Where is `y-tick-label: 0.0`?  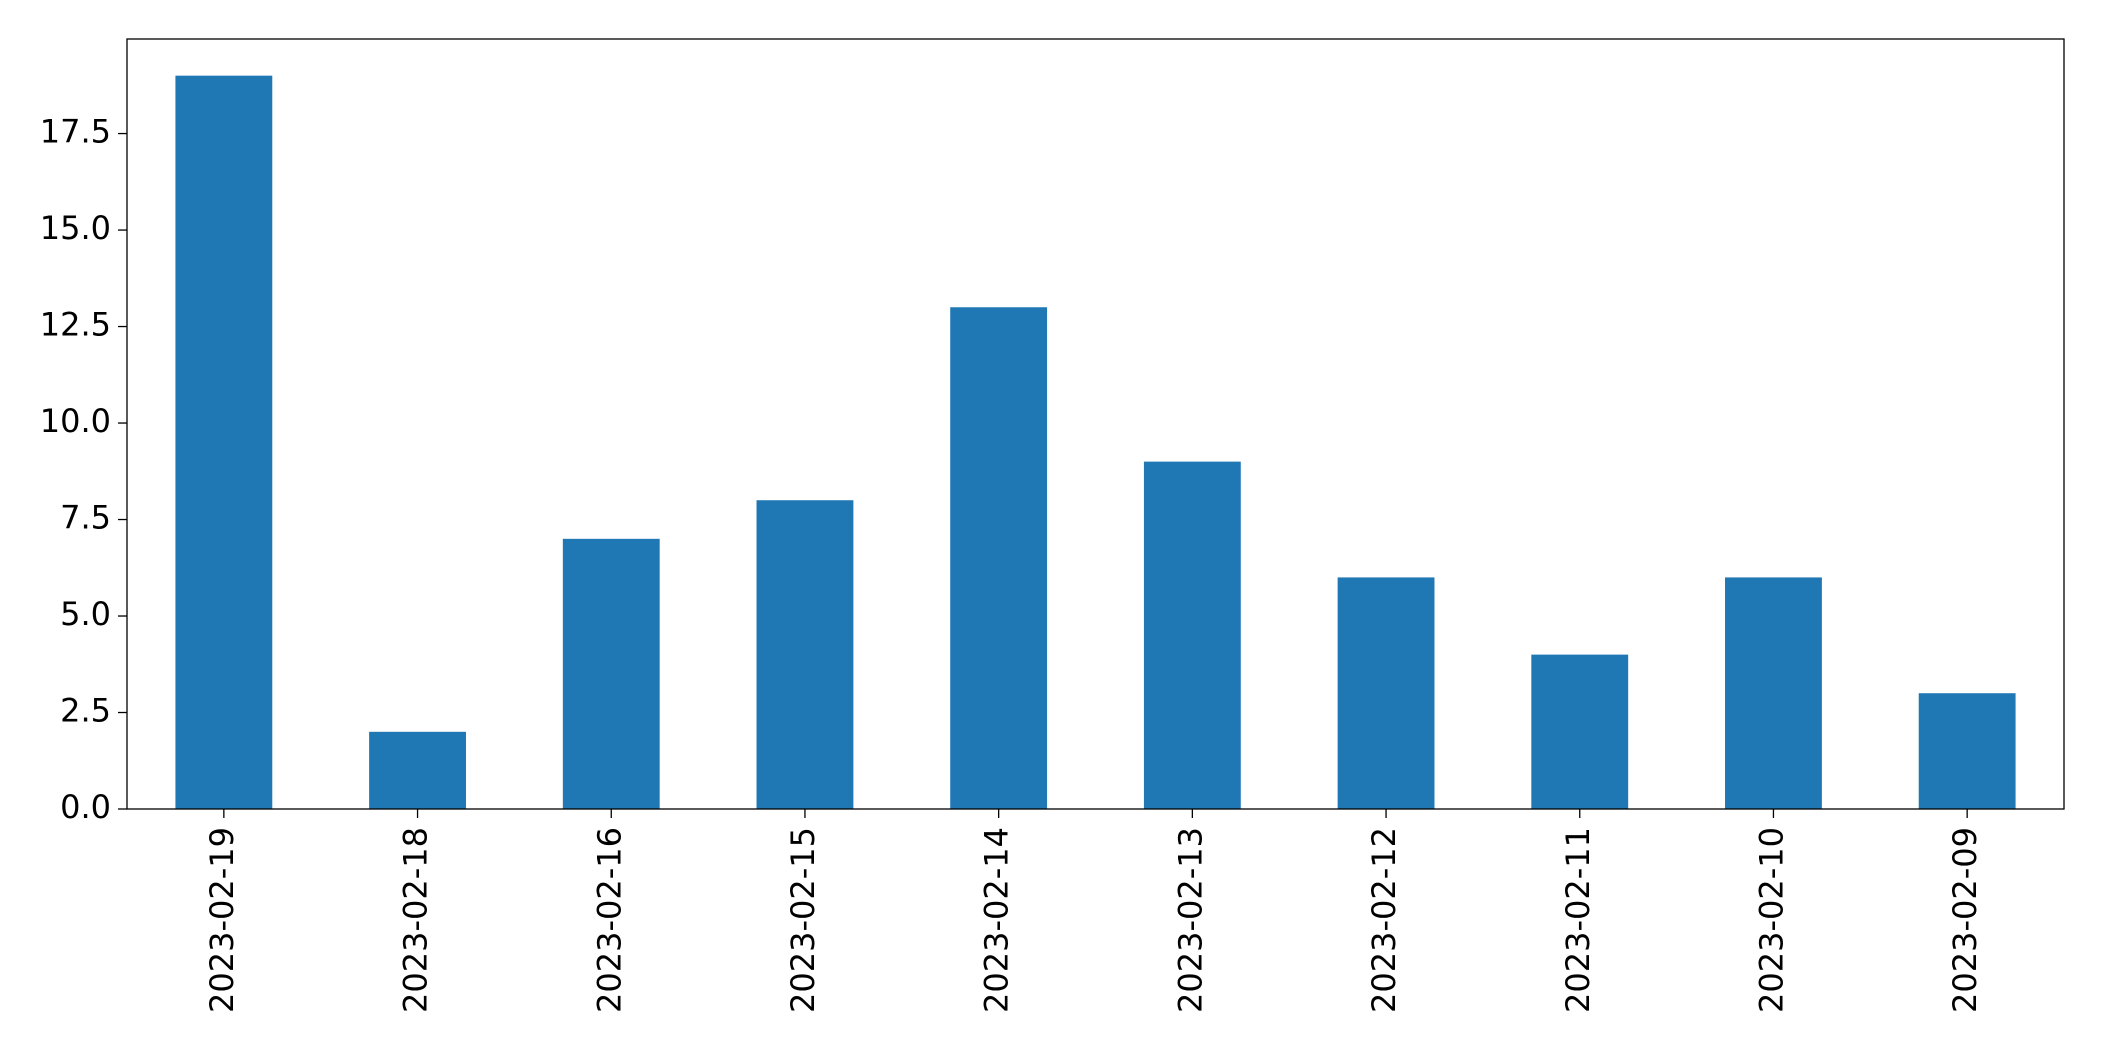 y-tick-label: 0.0 is located at coordinates (85, 807).